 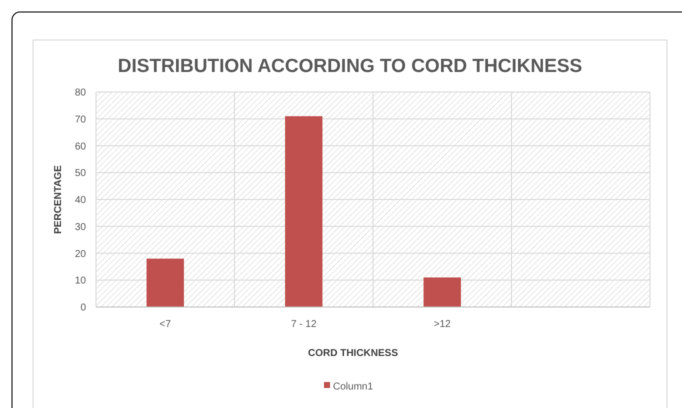 What do you see at coordinates (303, 324) in the screenshot?
I see `x-tick-label: 7 - 12` at bounding box center [303, 324].